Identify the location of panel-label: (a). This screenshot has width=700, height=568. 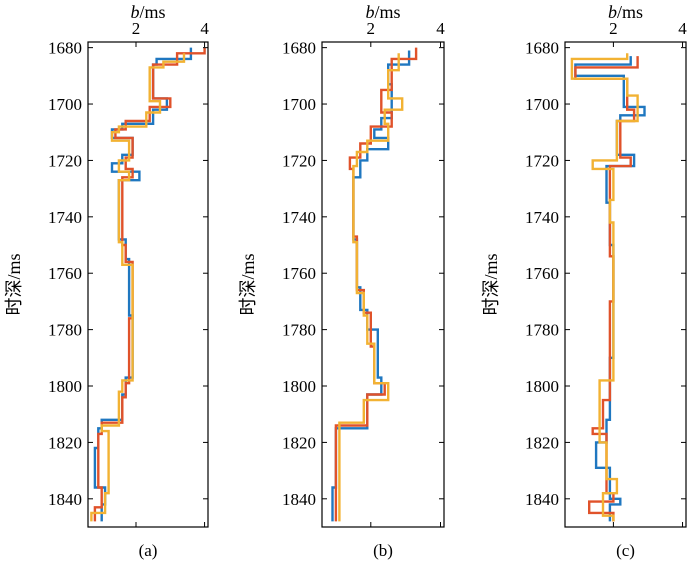
(148, 550).